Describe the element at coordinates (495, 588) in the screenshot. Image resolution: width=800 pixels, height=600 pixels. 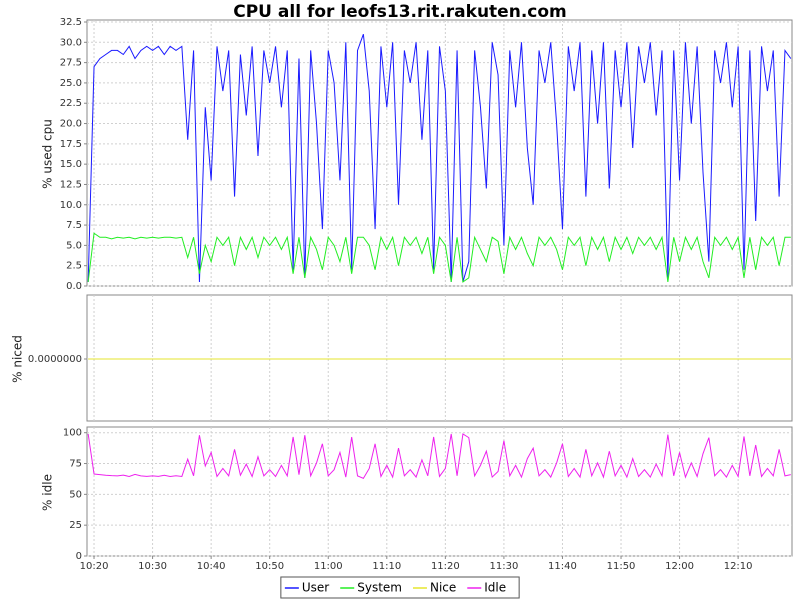
I see `legend-label: Idle` at that location.